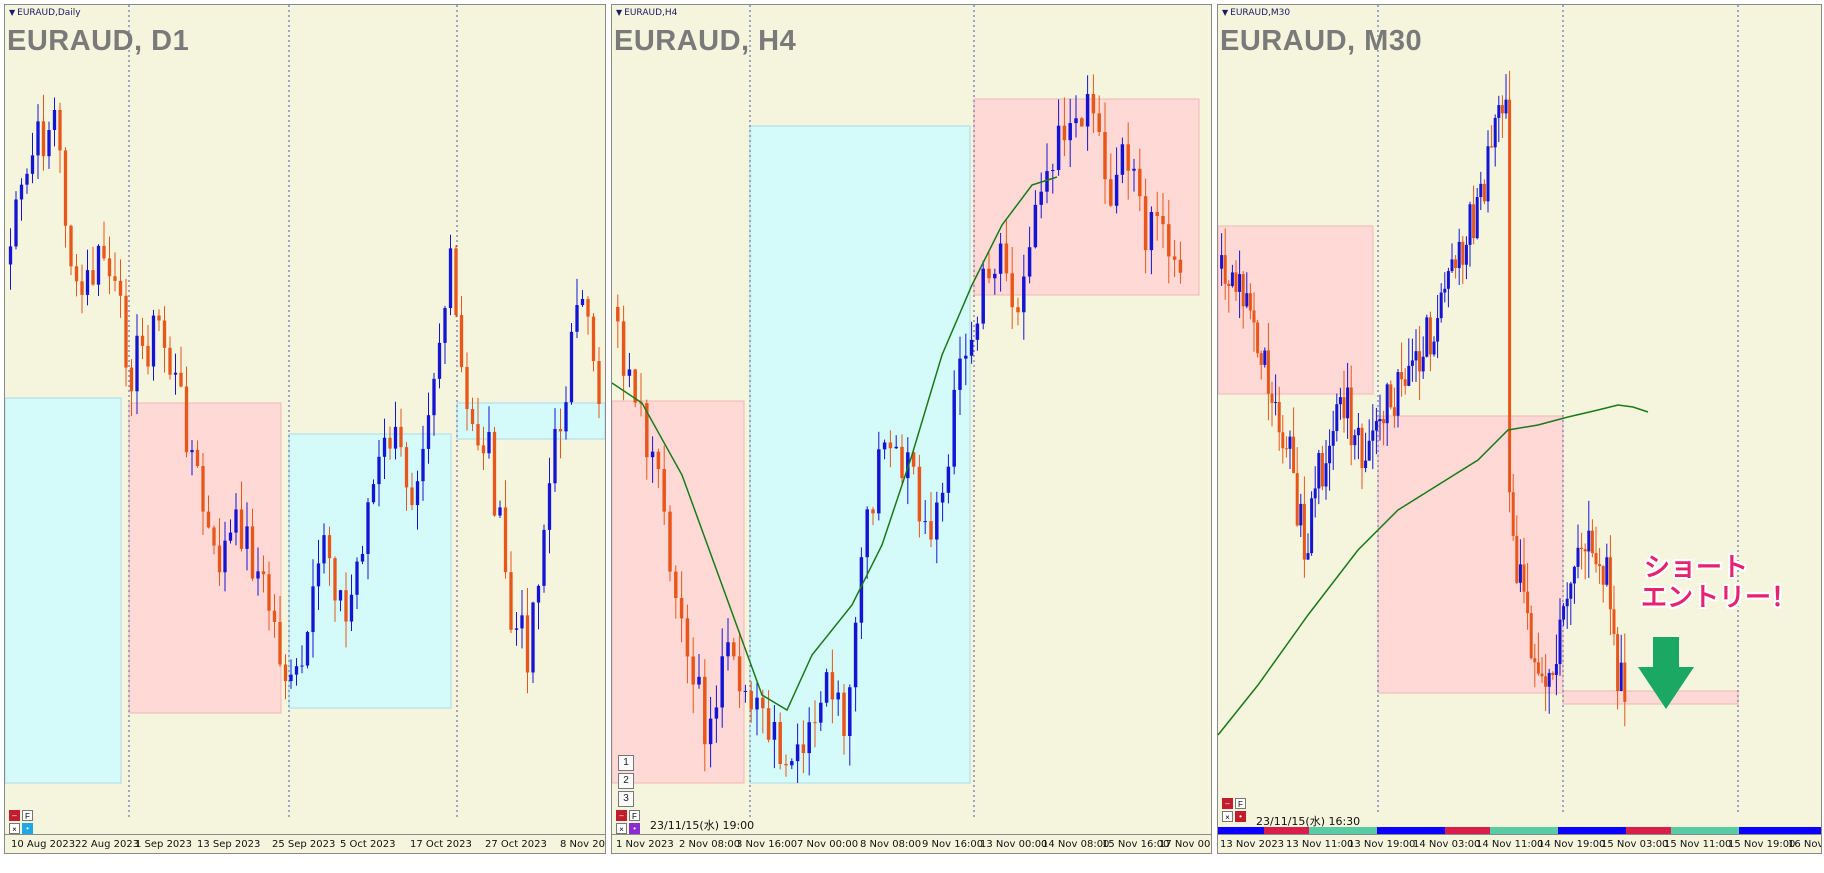 This screenshot has width=1824, height=873. I want to click on time-axis-label: 13 Nov 11:00, so click(1320, 844).